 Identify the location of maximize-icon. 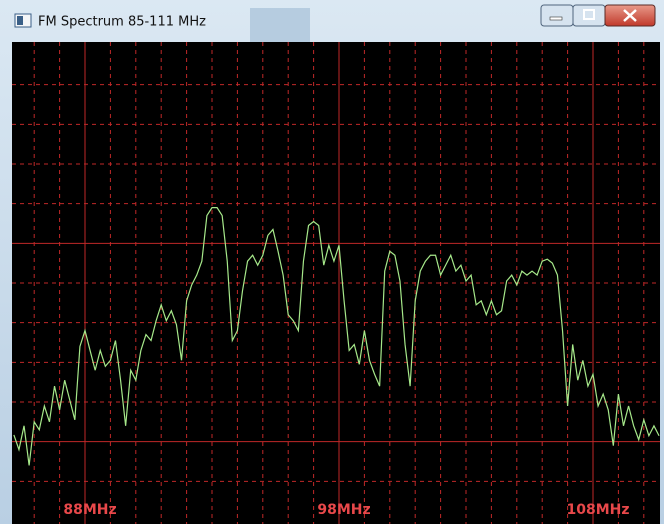
(589, 14).